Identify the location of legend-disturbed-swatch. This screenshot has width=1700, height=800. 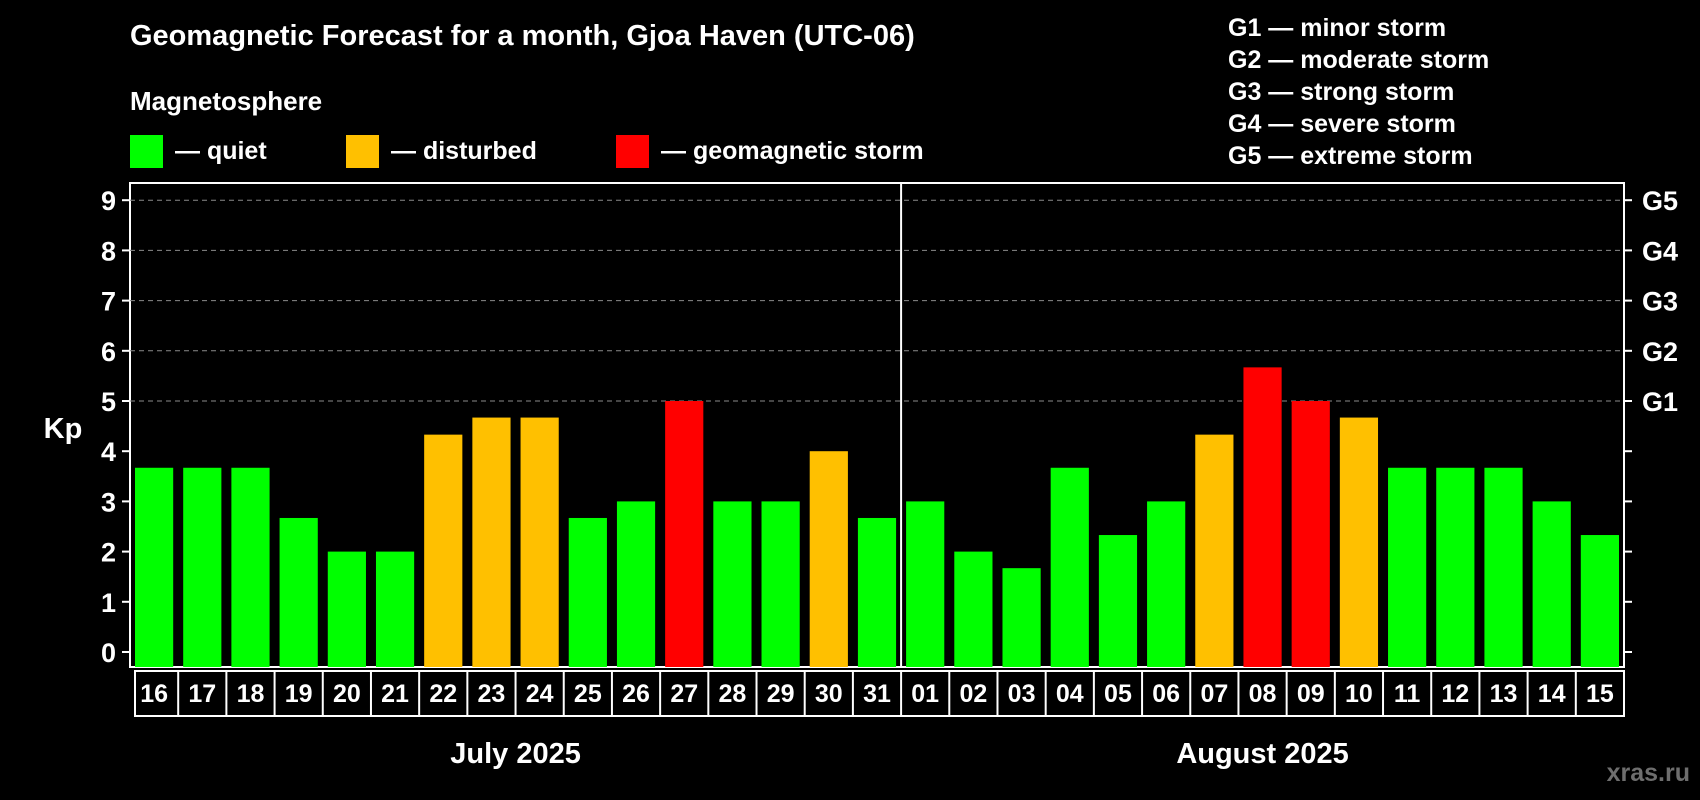
(362, 151).